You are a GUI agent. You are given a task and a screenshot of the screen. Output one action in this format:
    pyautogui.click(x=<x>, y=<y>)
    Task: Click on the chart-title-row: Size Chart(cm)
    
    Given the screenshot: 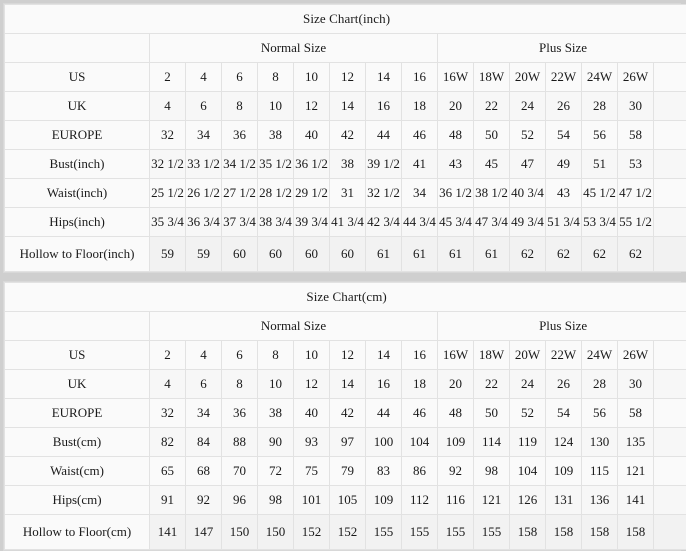 What is the action you would take?
    pyautogui.click(x=345, y=297)
    